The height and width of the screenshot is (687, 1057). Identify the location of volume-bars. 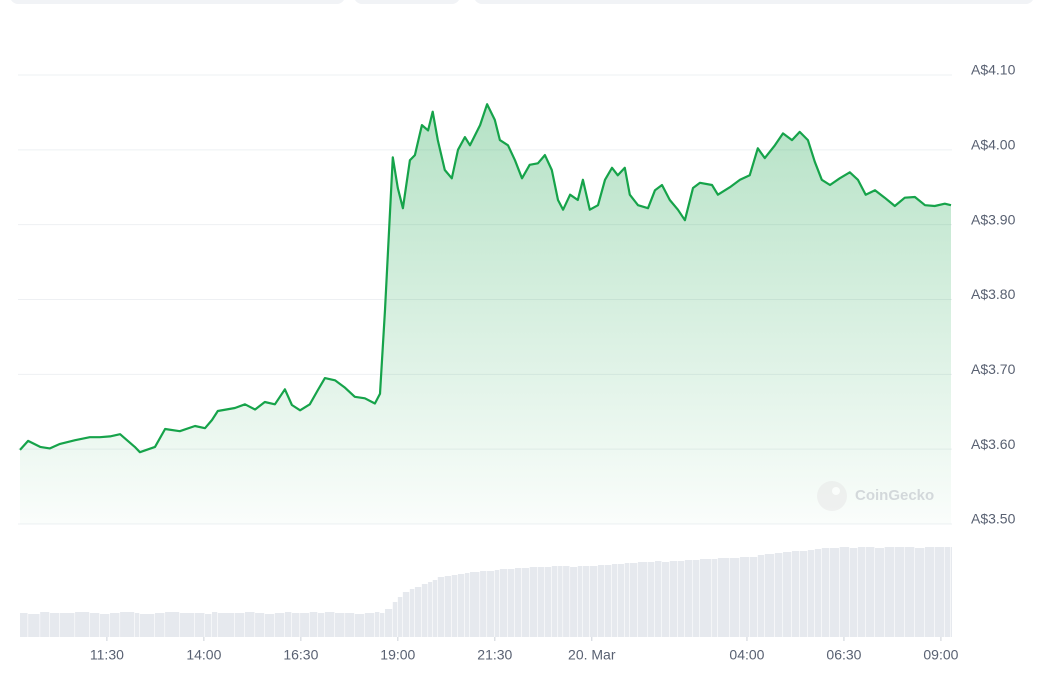
(486, 592).